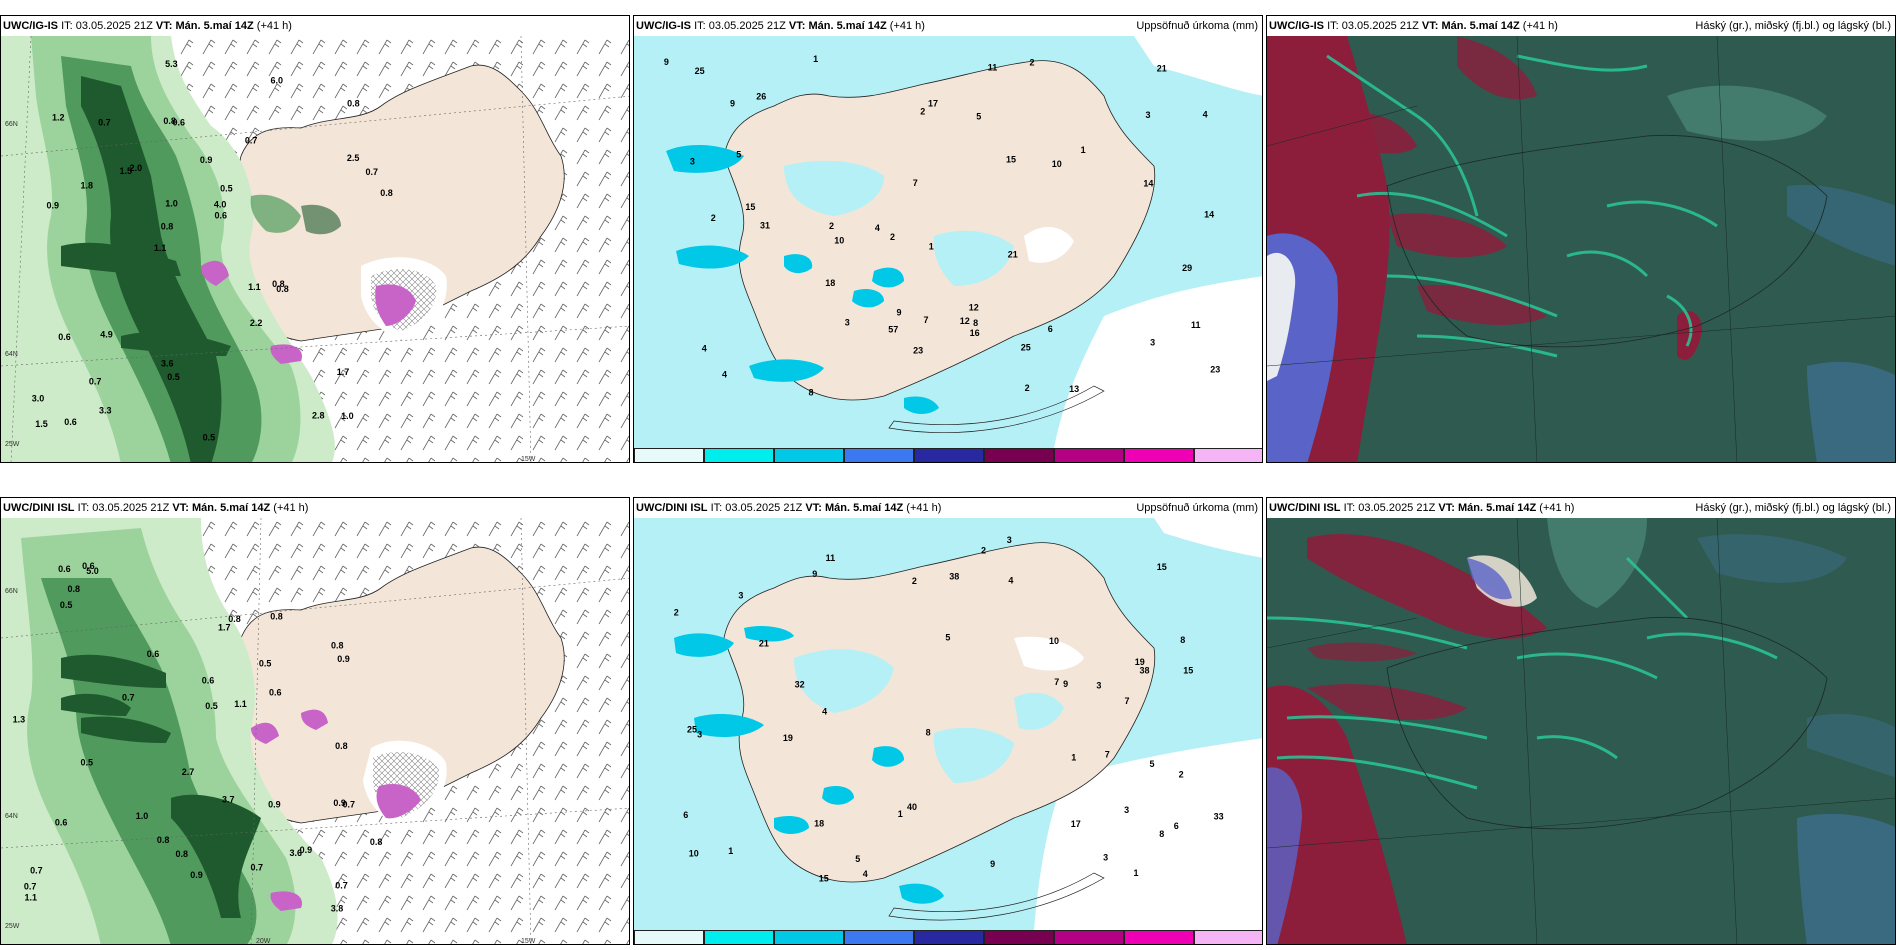 The image size is (1900, 950). I want to click on value-label: 18, so click(819, 824).